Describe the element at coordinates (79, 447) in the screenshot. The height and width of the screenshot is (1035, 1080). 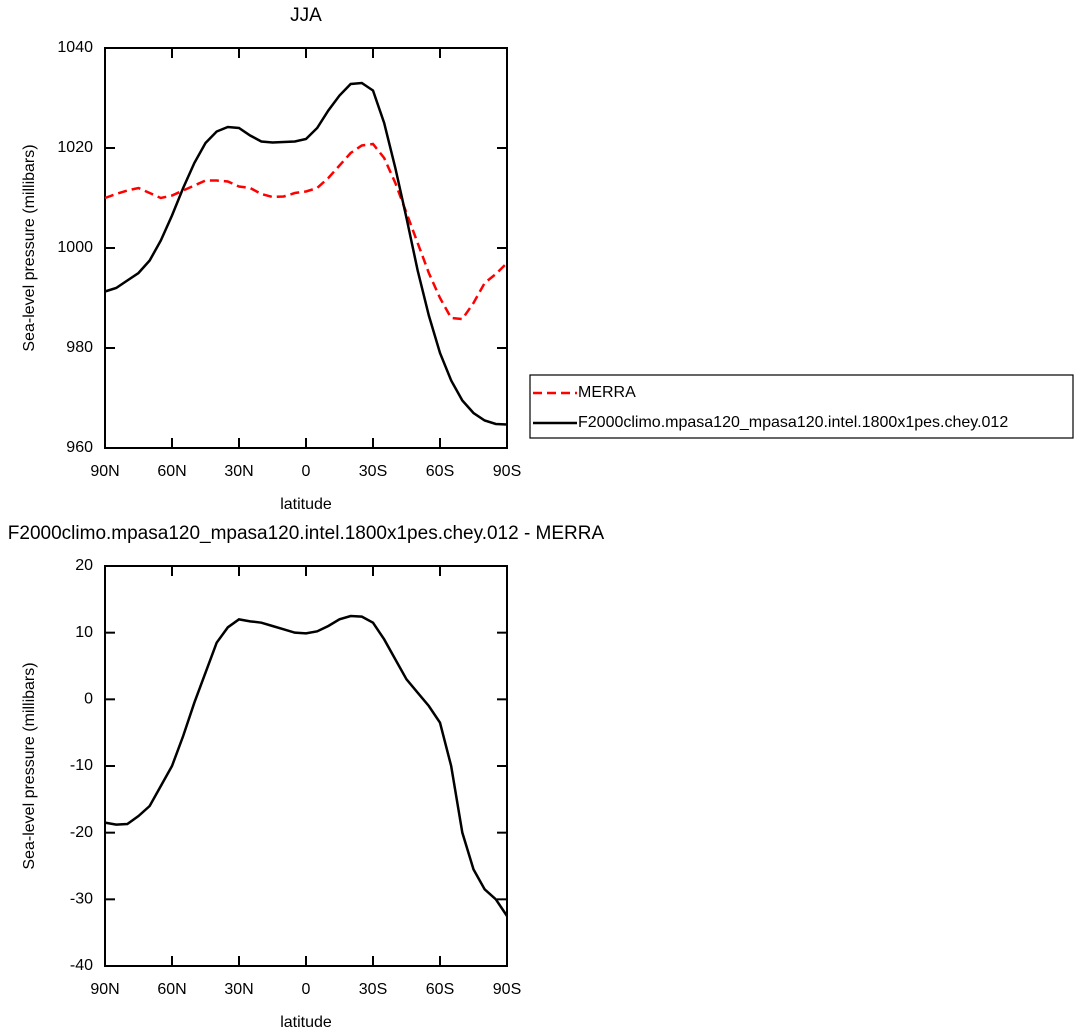
I see `y-tick-label: 960` at that location.